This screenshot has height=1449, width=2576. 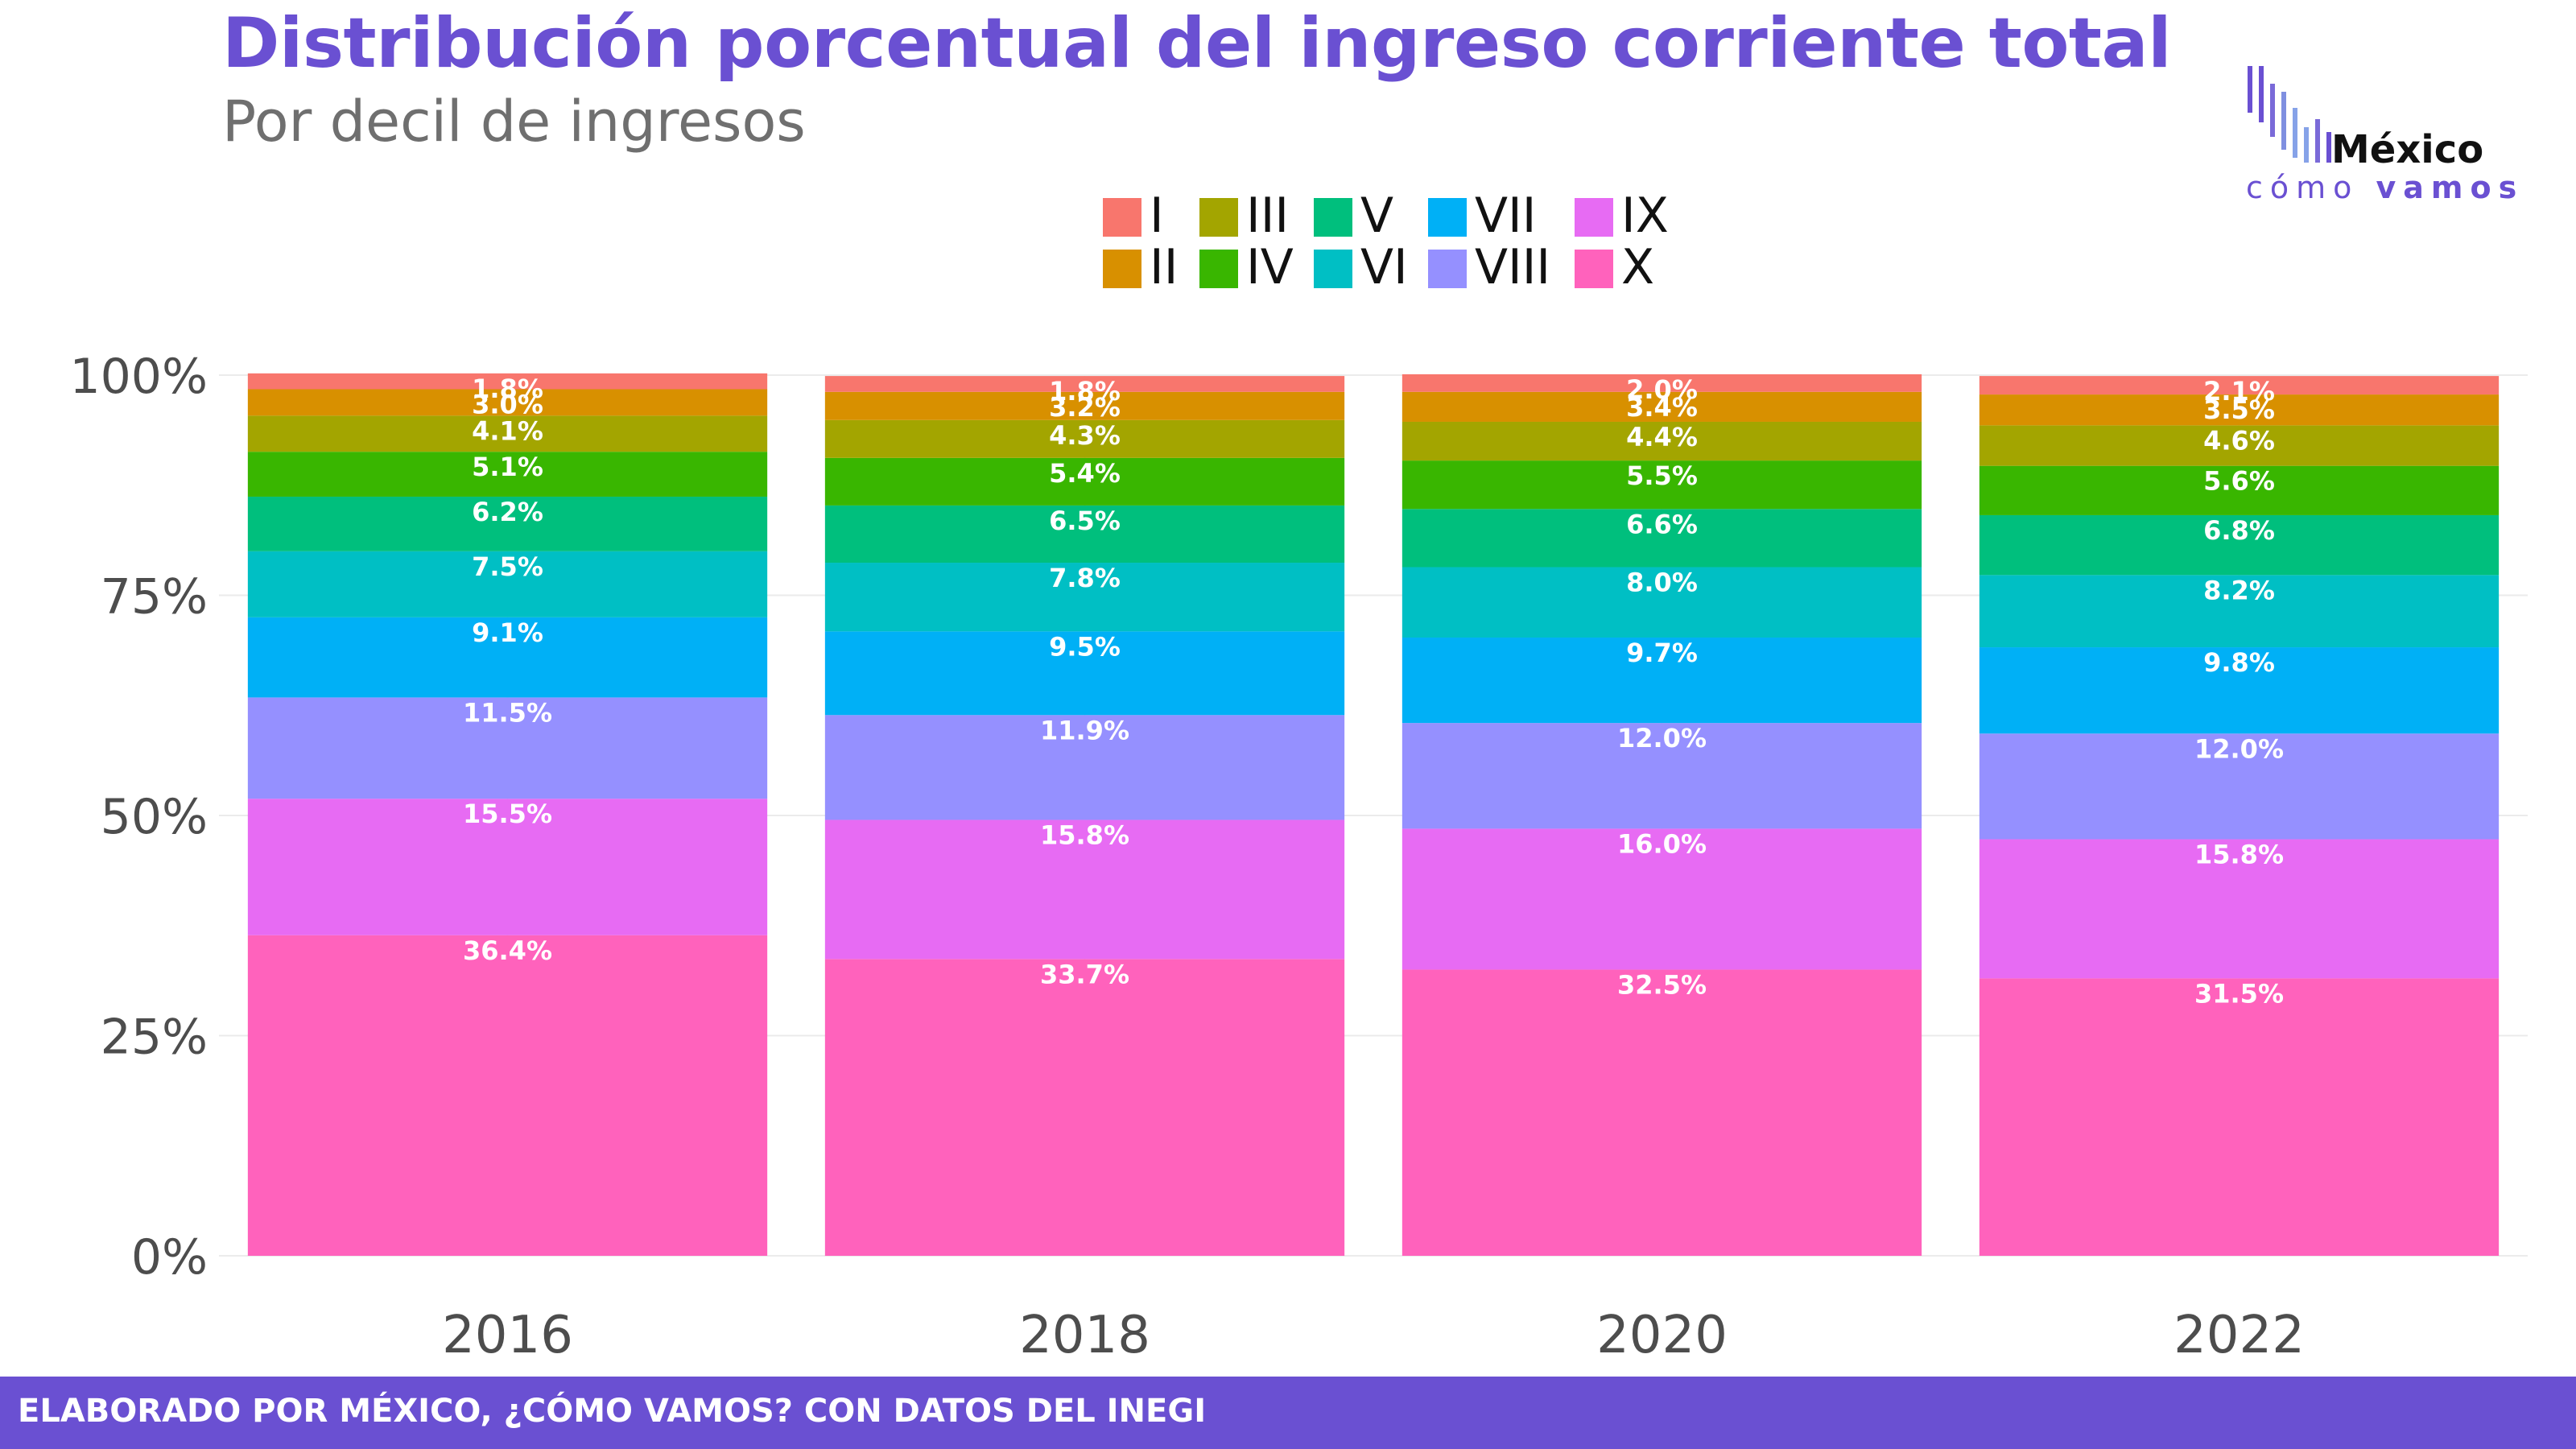 I want to click on data-label: 9.1%, so click(x=507, y=632).